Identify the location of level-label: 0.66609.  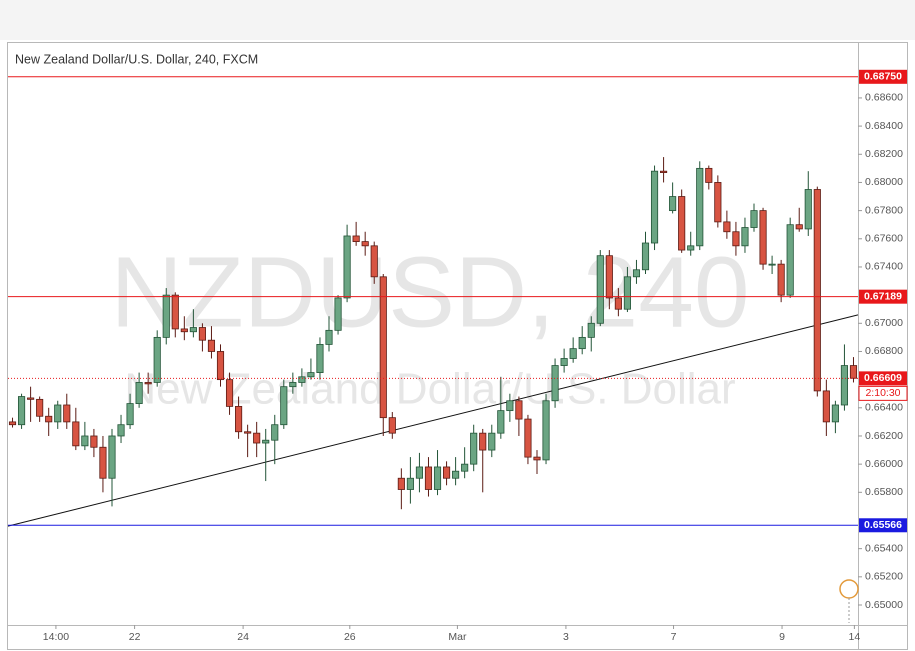
(883, 378).